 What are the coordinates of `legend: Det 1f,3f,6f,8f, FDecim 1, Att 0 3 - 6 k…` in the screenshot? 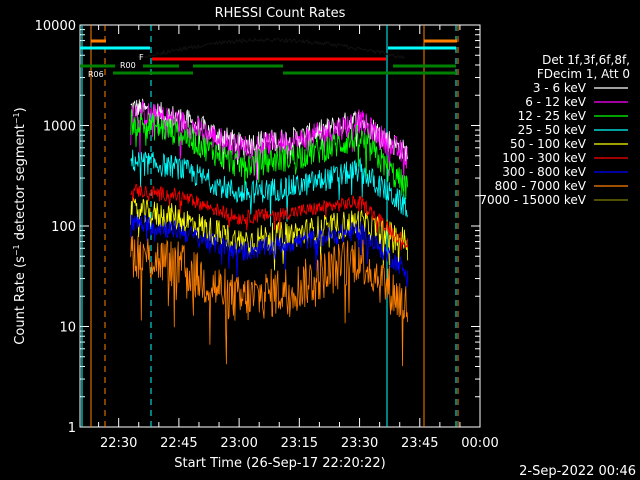 It's located at (554, 130).